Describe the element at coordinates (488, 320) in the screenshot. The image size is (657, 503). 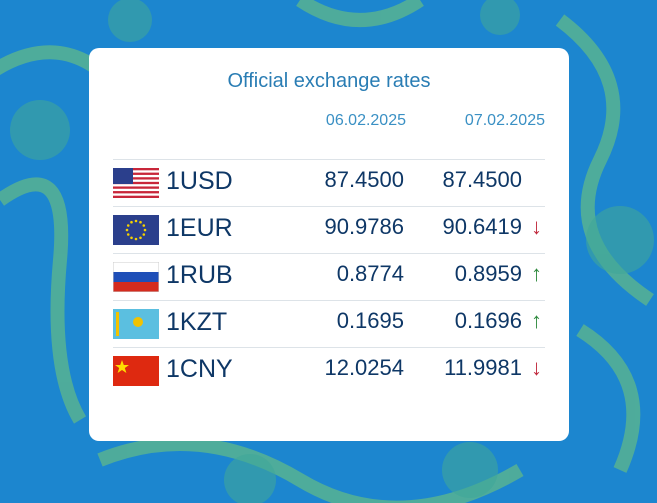
I see `rate: 0.1696` at that location.